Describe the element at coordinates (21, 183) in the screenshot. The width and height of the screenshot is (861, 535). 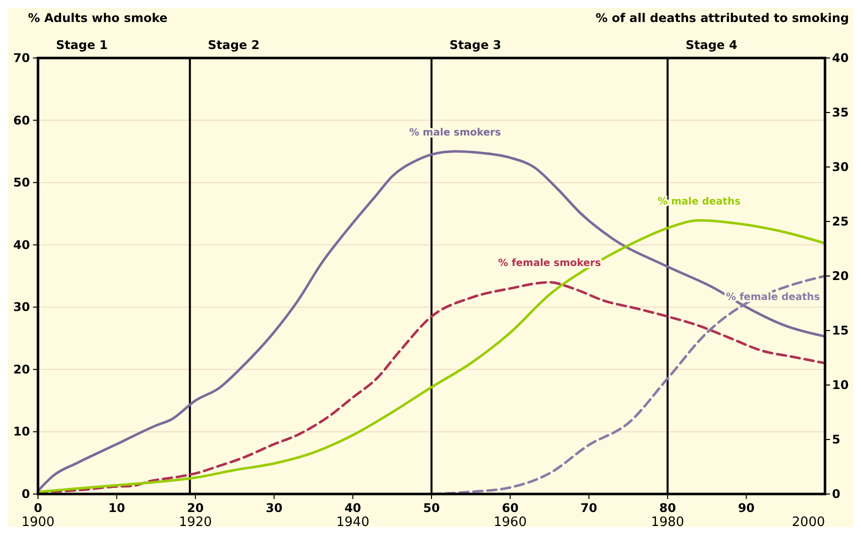
I see `y-tick-label: 50` at that location.